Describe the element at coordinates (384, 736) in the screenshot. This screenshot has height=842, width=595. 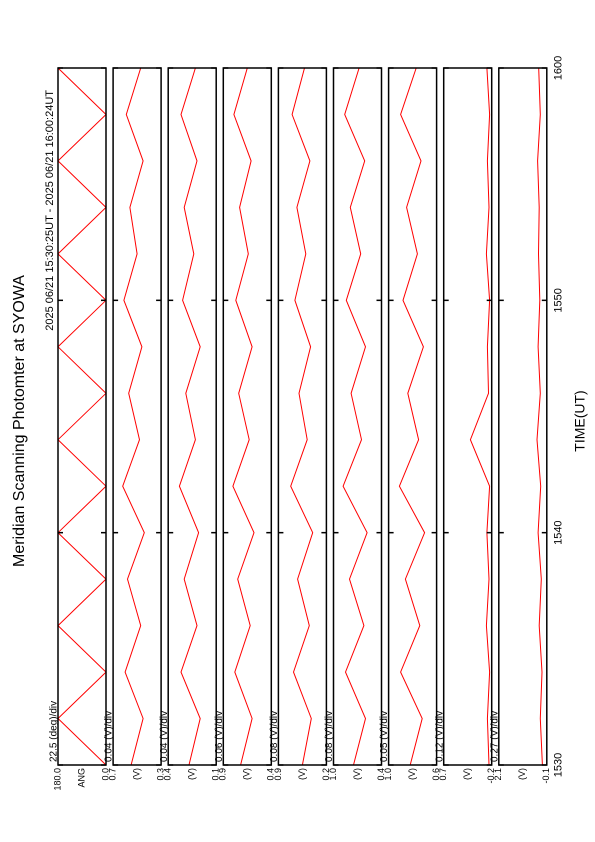
I see `panel-annotation: 0.05 (V)/div` at that location.